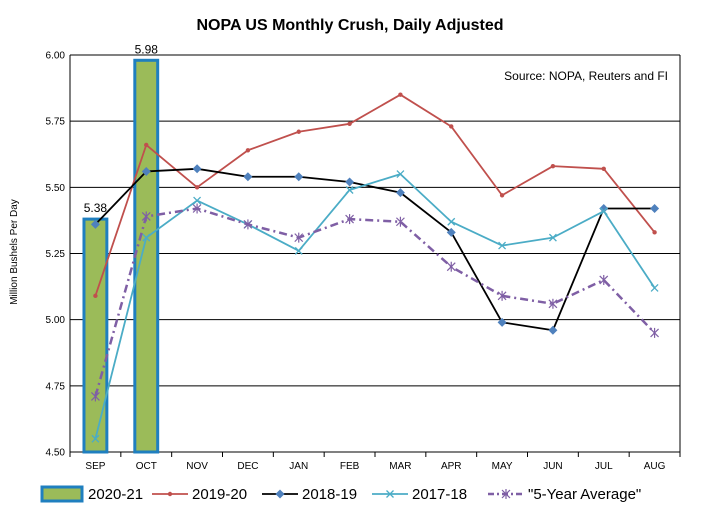 Image resolution: width=701 pixels, height=520 pixels. Describe the element at coordinates (56, 254) in the screenshot. I see `y-tick-label: 5.25` at that location.